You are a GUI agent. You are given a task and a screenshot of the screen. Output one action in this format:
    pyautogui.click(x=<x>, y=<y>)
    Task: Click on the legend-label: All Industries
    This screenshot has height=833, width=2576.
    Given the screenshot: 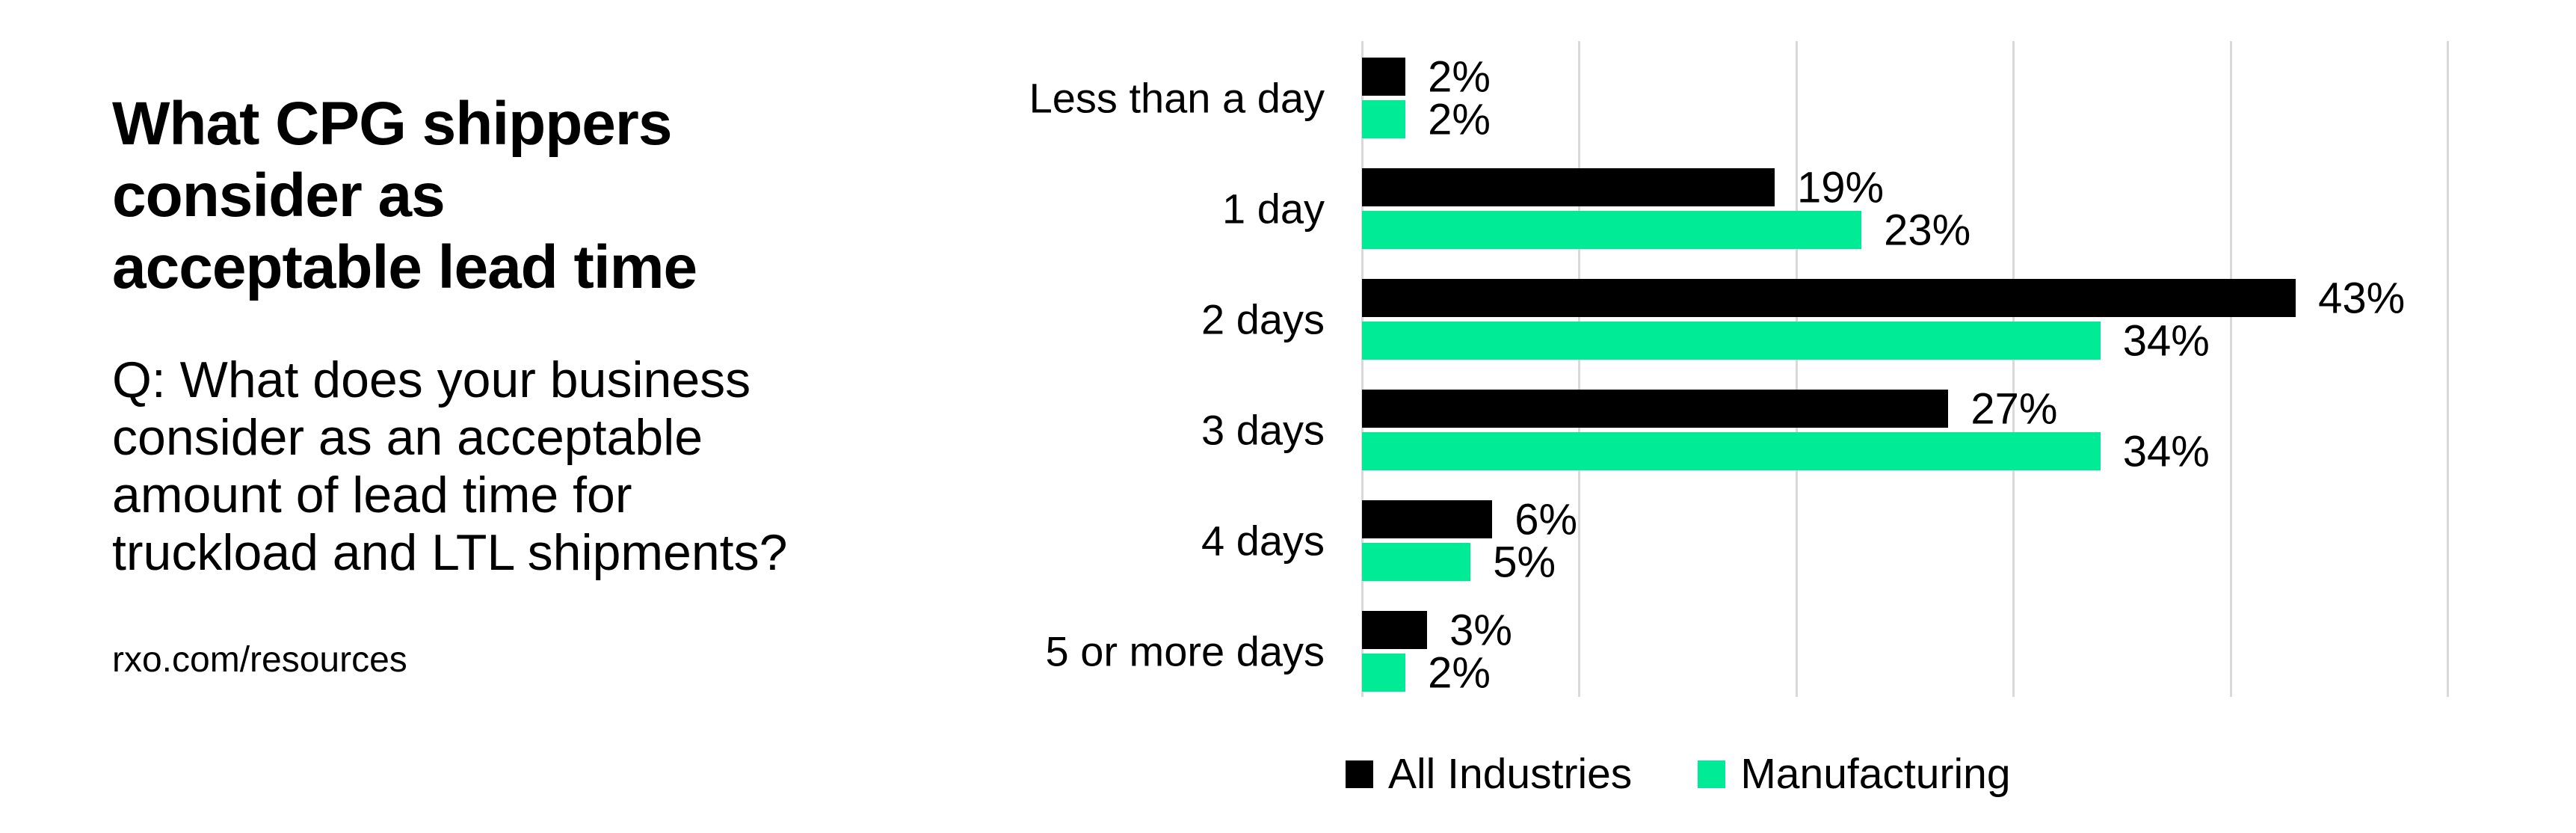 What is the action you would take?
    pyautogui.click(x=1510, y=774)
    